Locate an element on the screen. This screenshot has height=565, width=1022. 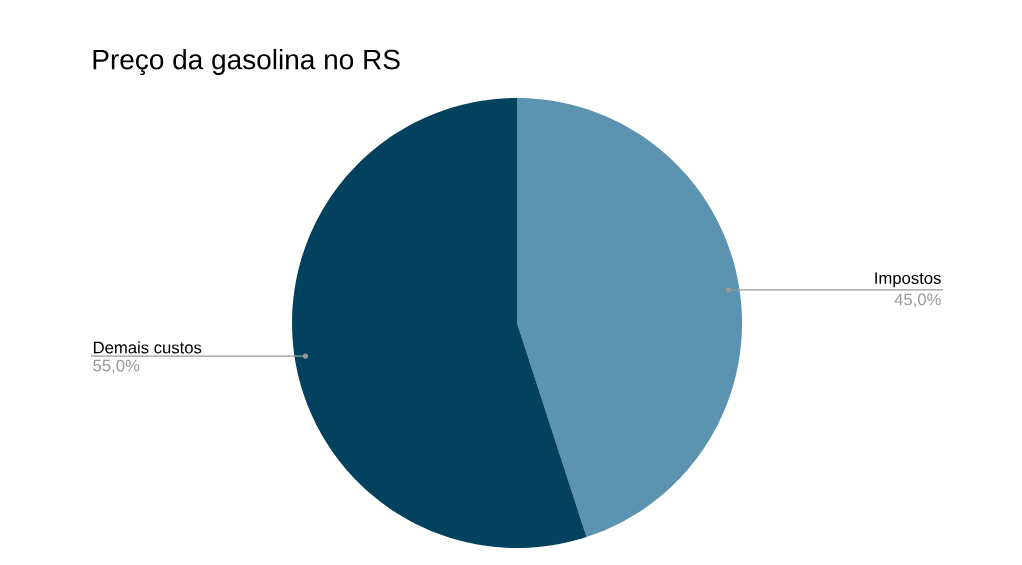
slice-label: Demais custos is located at coordinates (147, 347).